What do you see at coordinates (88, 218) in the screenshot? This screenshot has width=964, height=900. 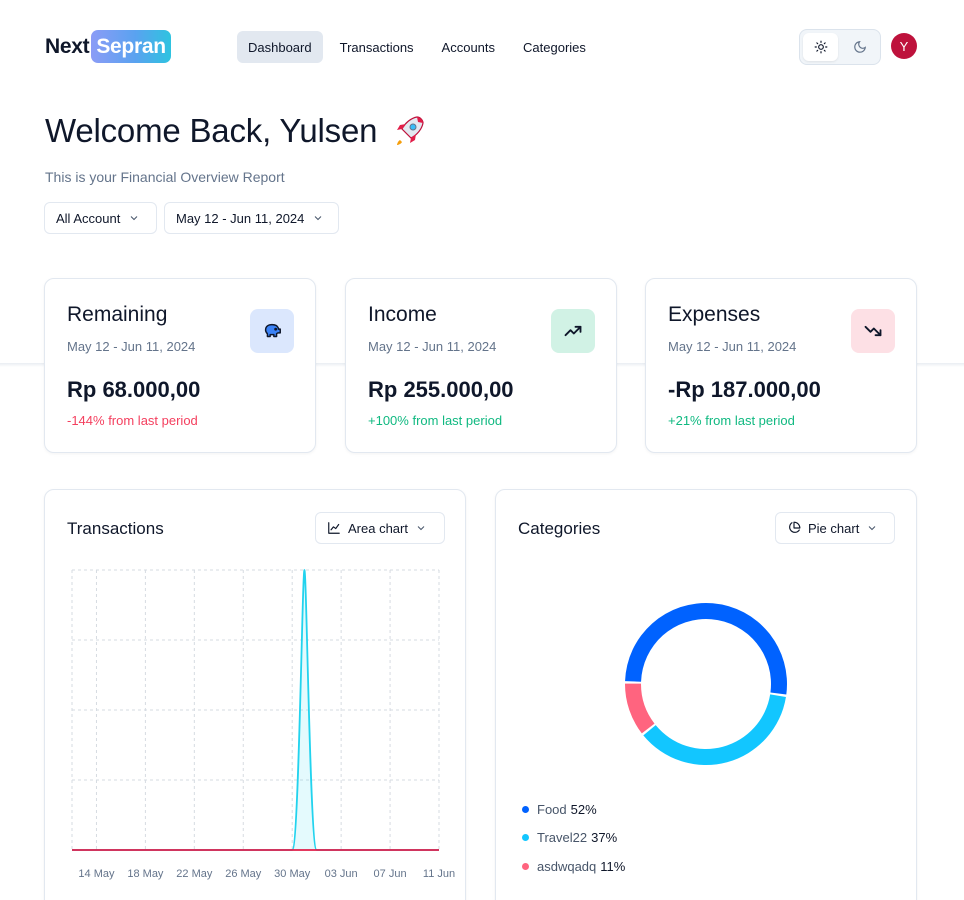 I see `account-filter-value: All Account` at bounding box center [88, 218].